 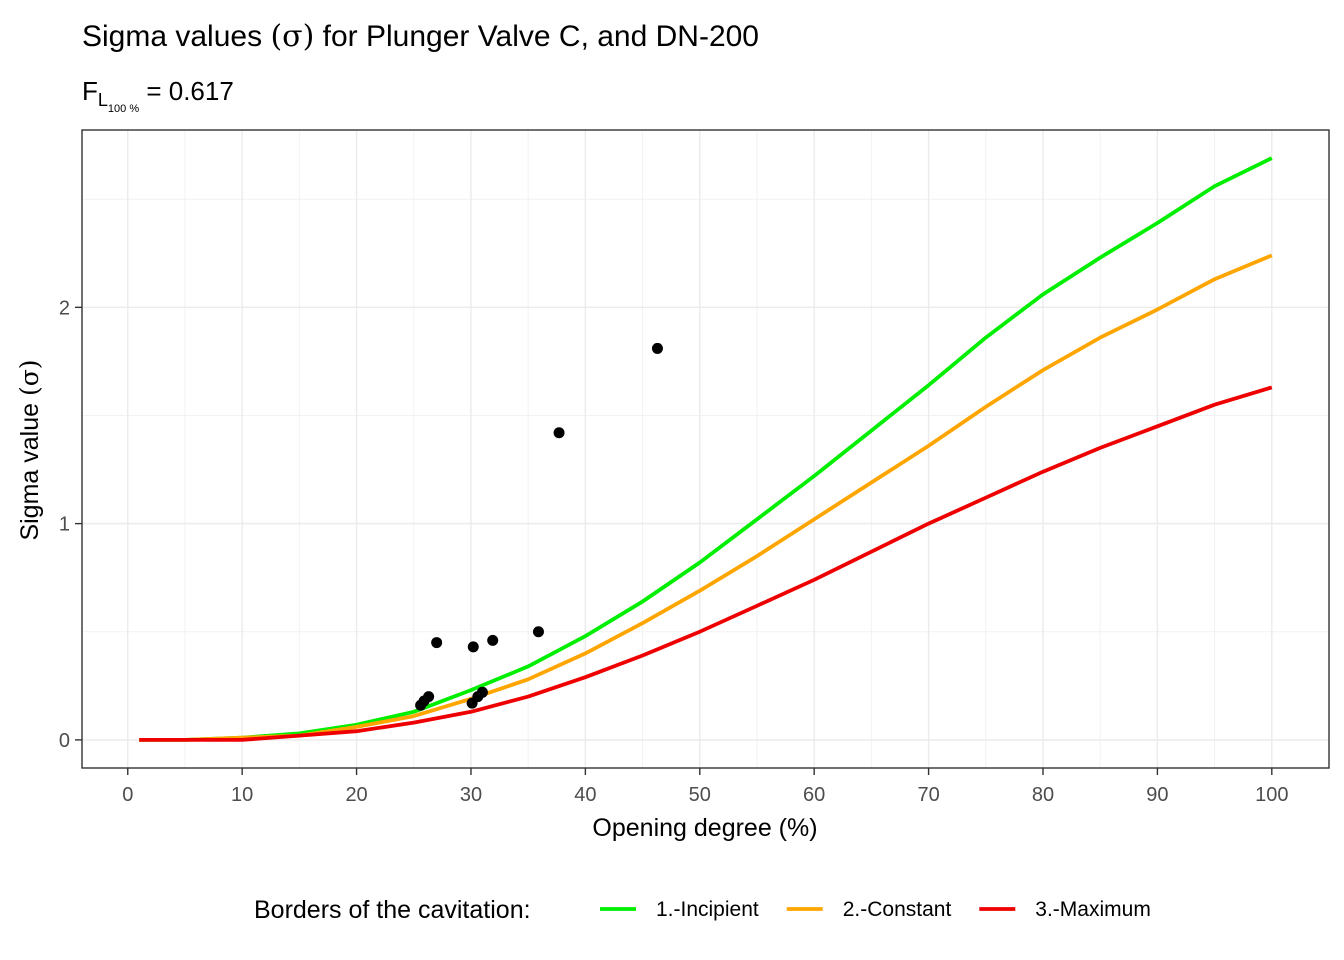 What do you see at coordinates (897, 909) in the screenshot?
I see `legend-label: 2.-Constant` at bounding box center [897, 909].